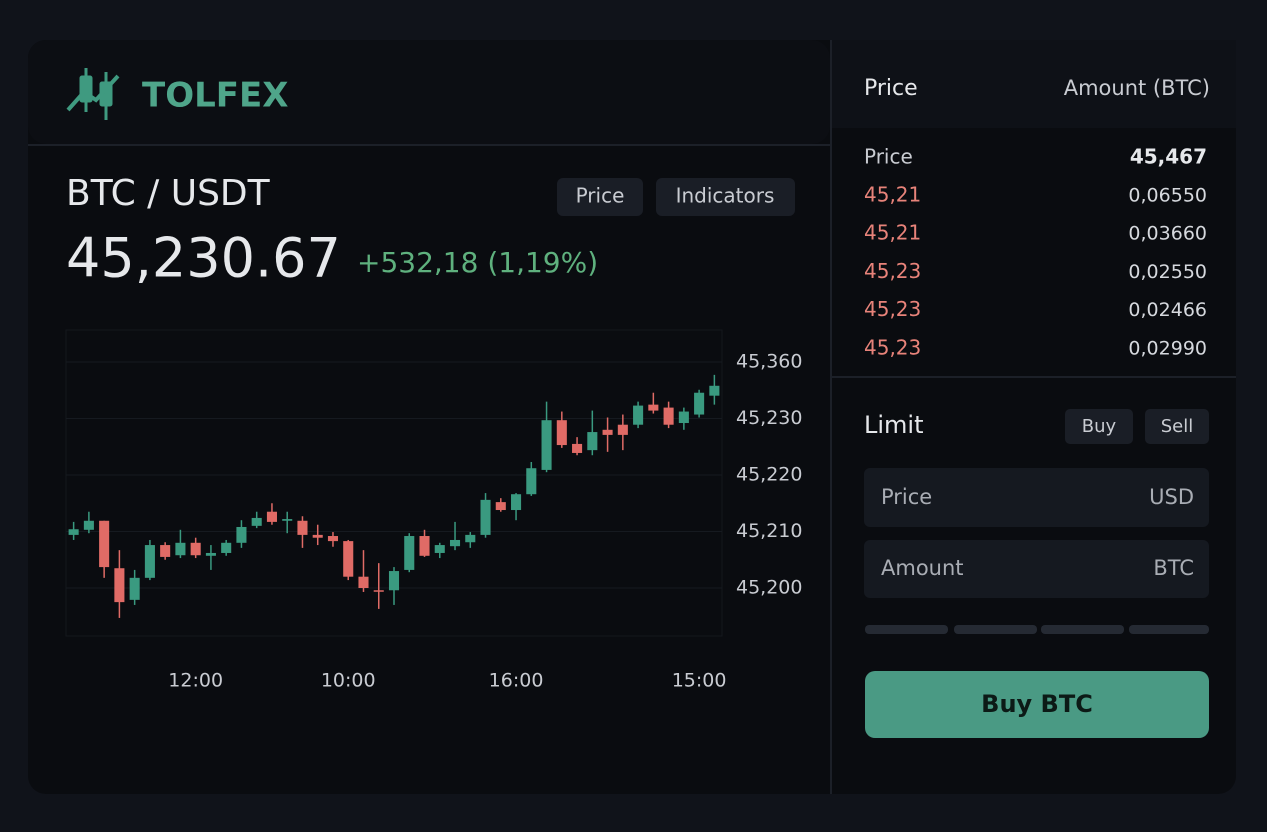 The height and width of the screenshot is (832, 1267). What do you see at coordinates (195, 681) in the screenshot?
I see `x-tick-label: 12:00` at bounding box center [195, 681].